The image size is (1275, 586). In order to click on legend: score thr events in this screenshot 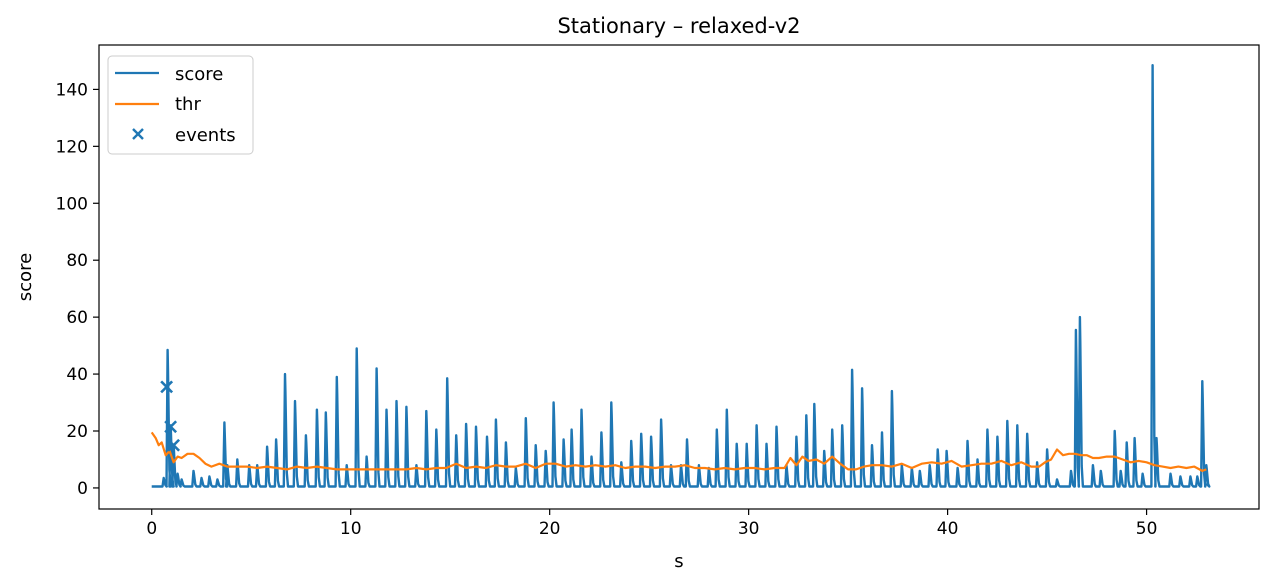, I will do `click(180, 105)`.